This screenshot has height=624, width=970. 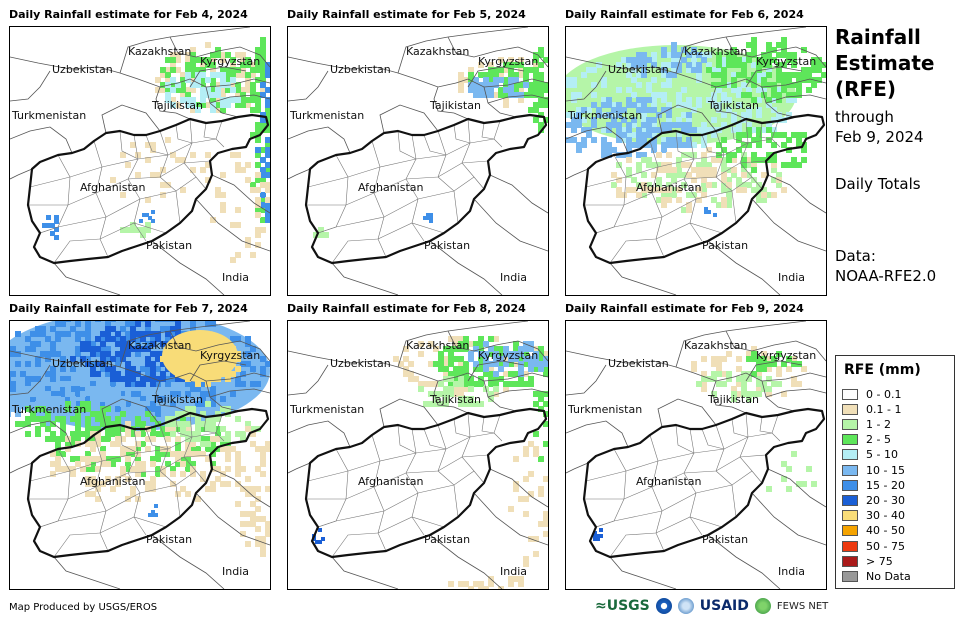 What do you see at coordinates (885, 485) in the screenshot?
I see `legend-label: 15 - 20` at bounding box center [885, 485].